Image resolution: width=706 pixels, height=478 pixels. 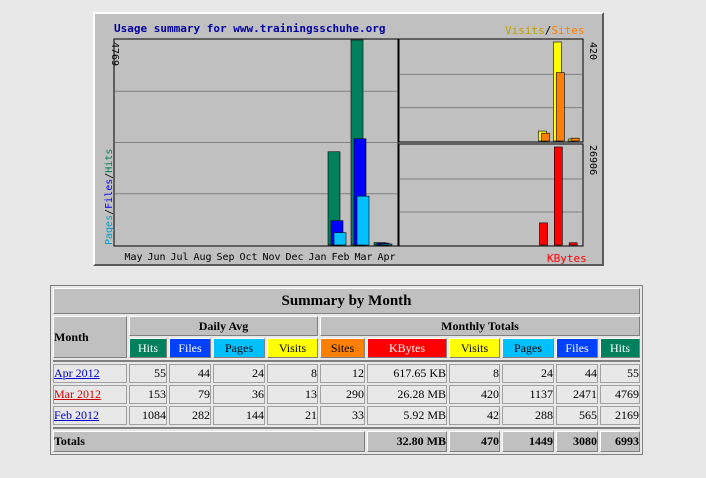 I want to click on col-visits: Visits, so click(x=474, y=348).